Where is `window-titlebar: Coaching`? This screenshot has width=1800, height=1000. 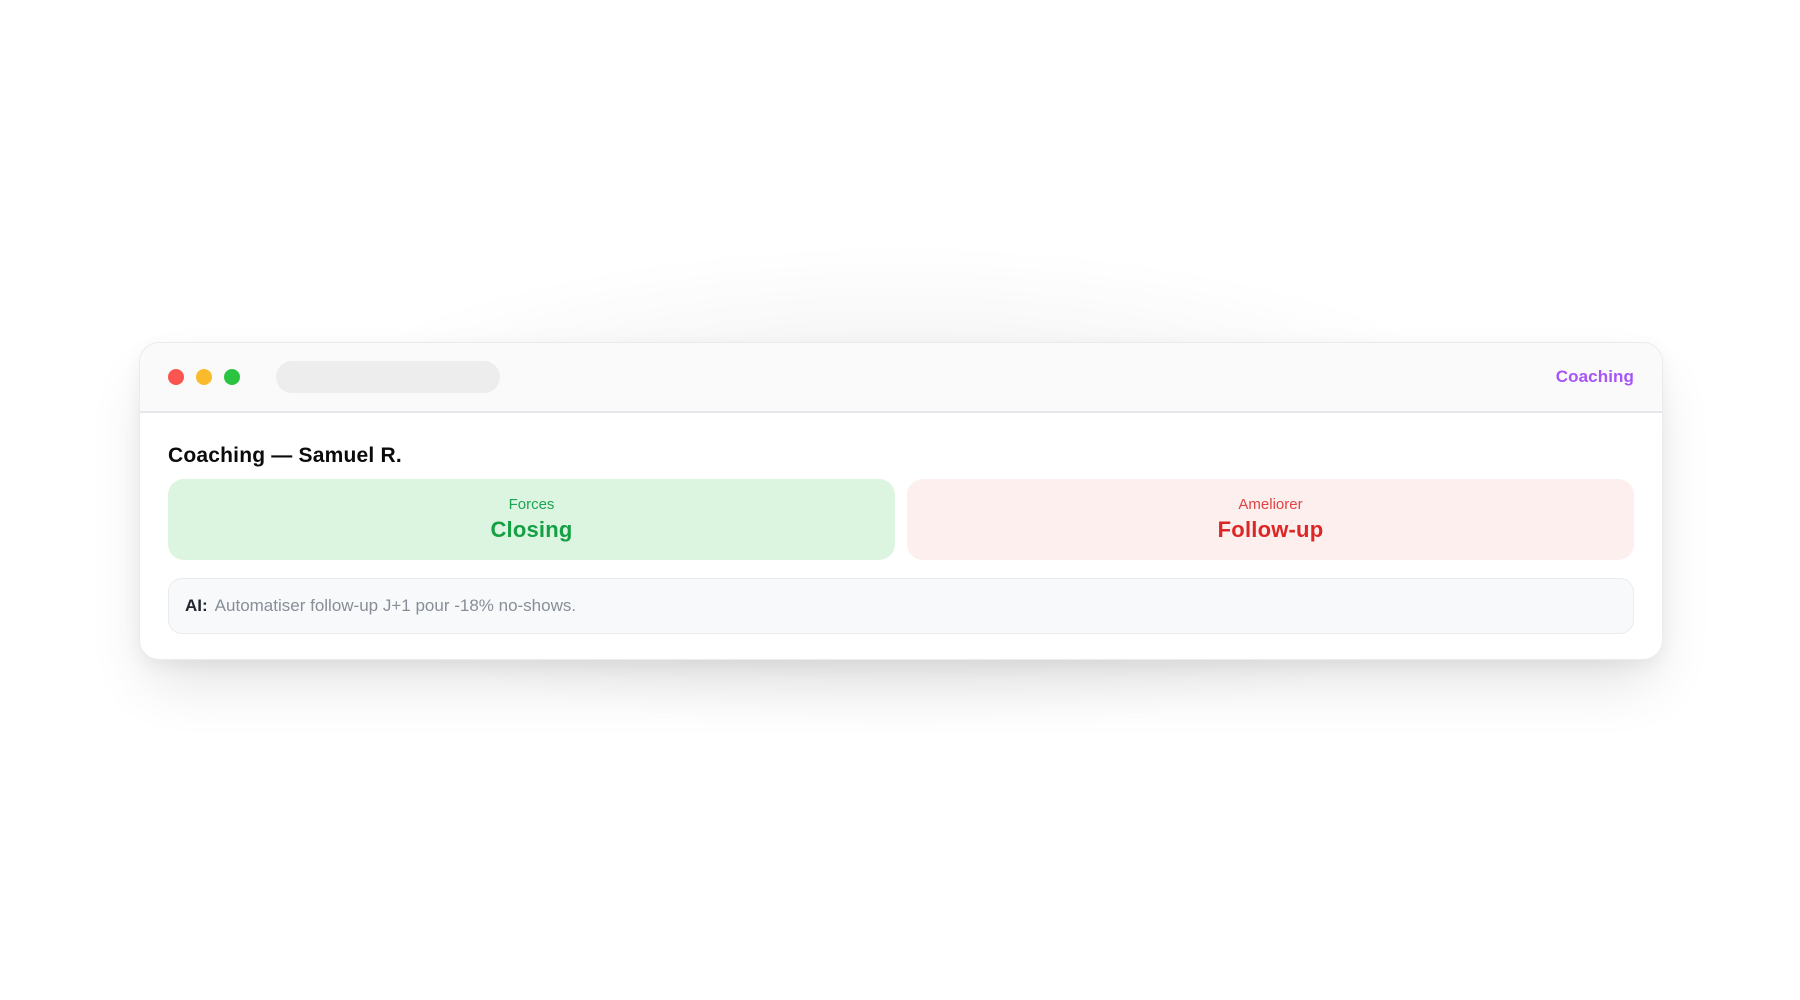
window-titlebar: Coaching is located at coordinates (901, 378).